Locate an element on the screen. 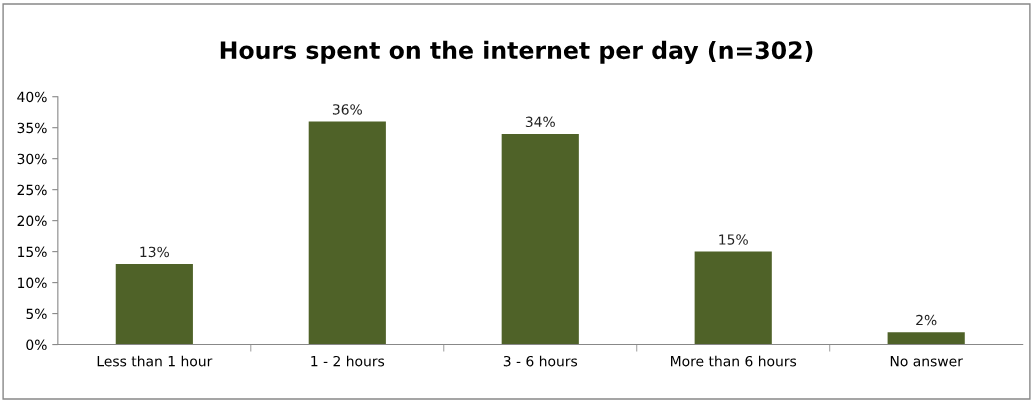 This screenshot has width=1033, height=403. y-tick-label: 5% is located at coordinates (36, 314).